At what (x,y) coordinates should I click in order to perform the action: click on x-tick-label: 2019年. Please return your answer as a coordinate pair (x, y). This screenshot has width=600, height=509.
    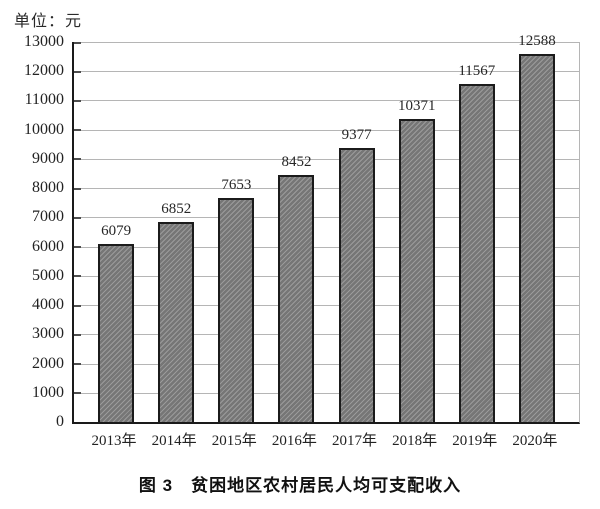
    Looking at the image, I should click on (475, 441).